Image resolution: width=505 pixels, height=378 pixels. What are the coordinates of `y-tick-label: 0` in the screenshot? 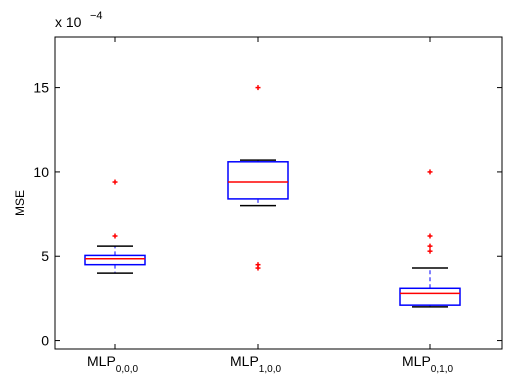 It's located at (45, 341).